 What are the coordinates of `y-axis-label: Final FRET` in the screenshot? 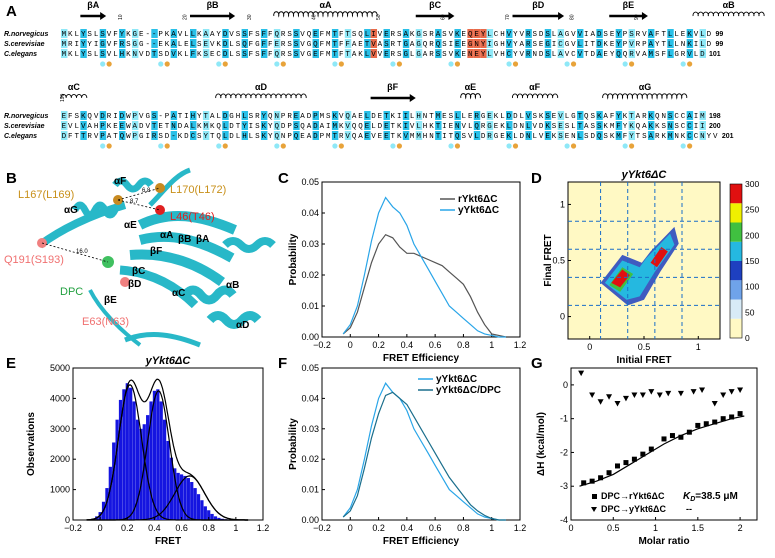 It's located at (548, 260).